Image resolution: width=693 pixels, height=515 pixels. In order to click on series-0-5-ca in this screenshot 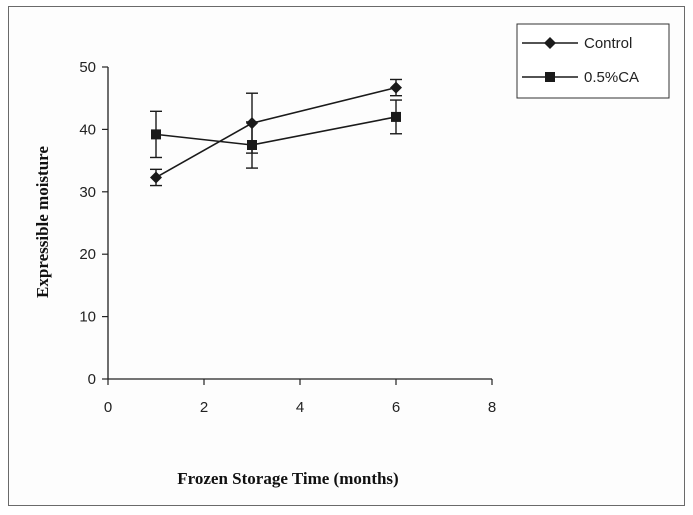, I will do `click(276, 134)`.